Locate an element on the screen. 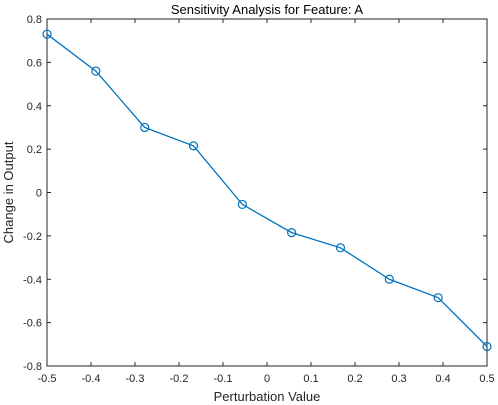 This screenshot has width=498, height=405. y-tick-label: -0.8 is located at coordinates (32, 367).